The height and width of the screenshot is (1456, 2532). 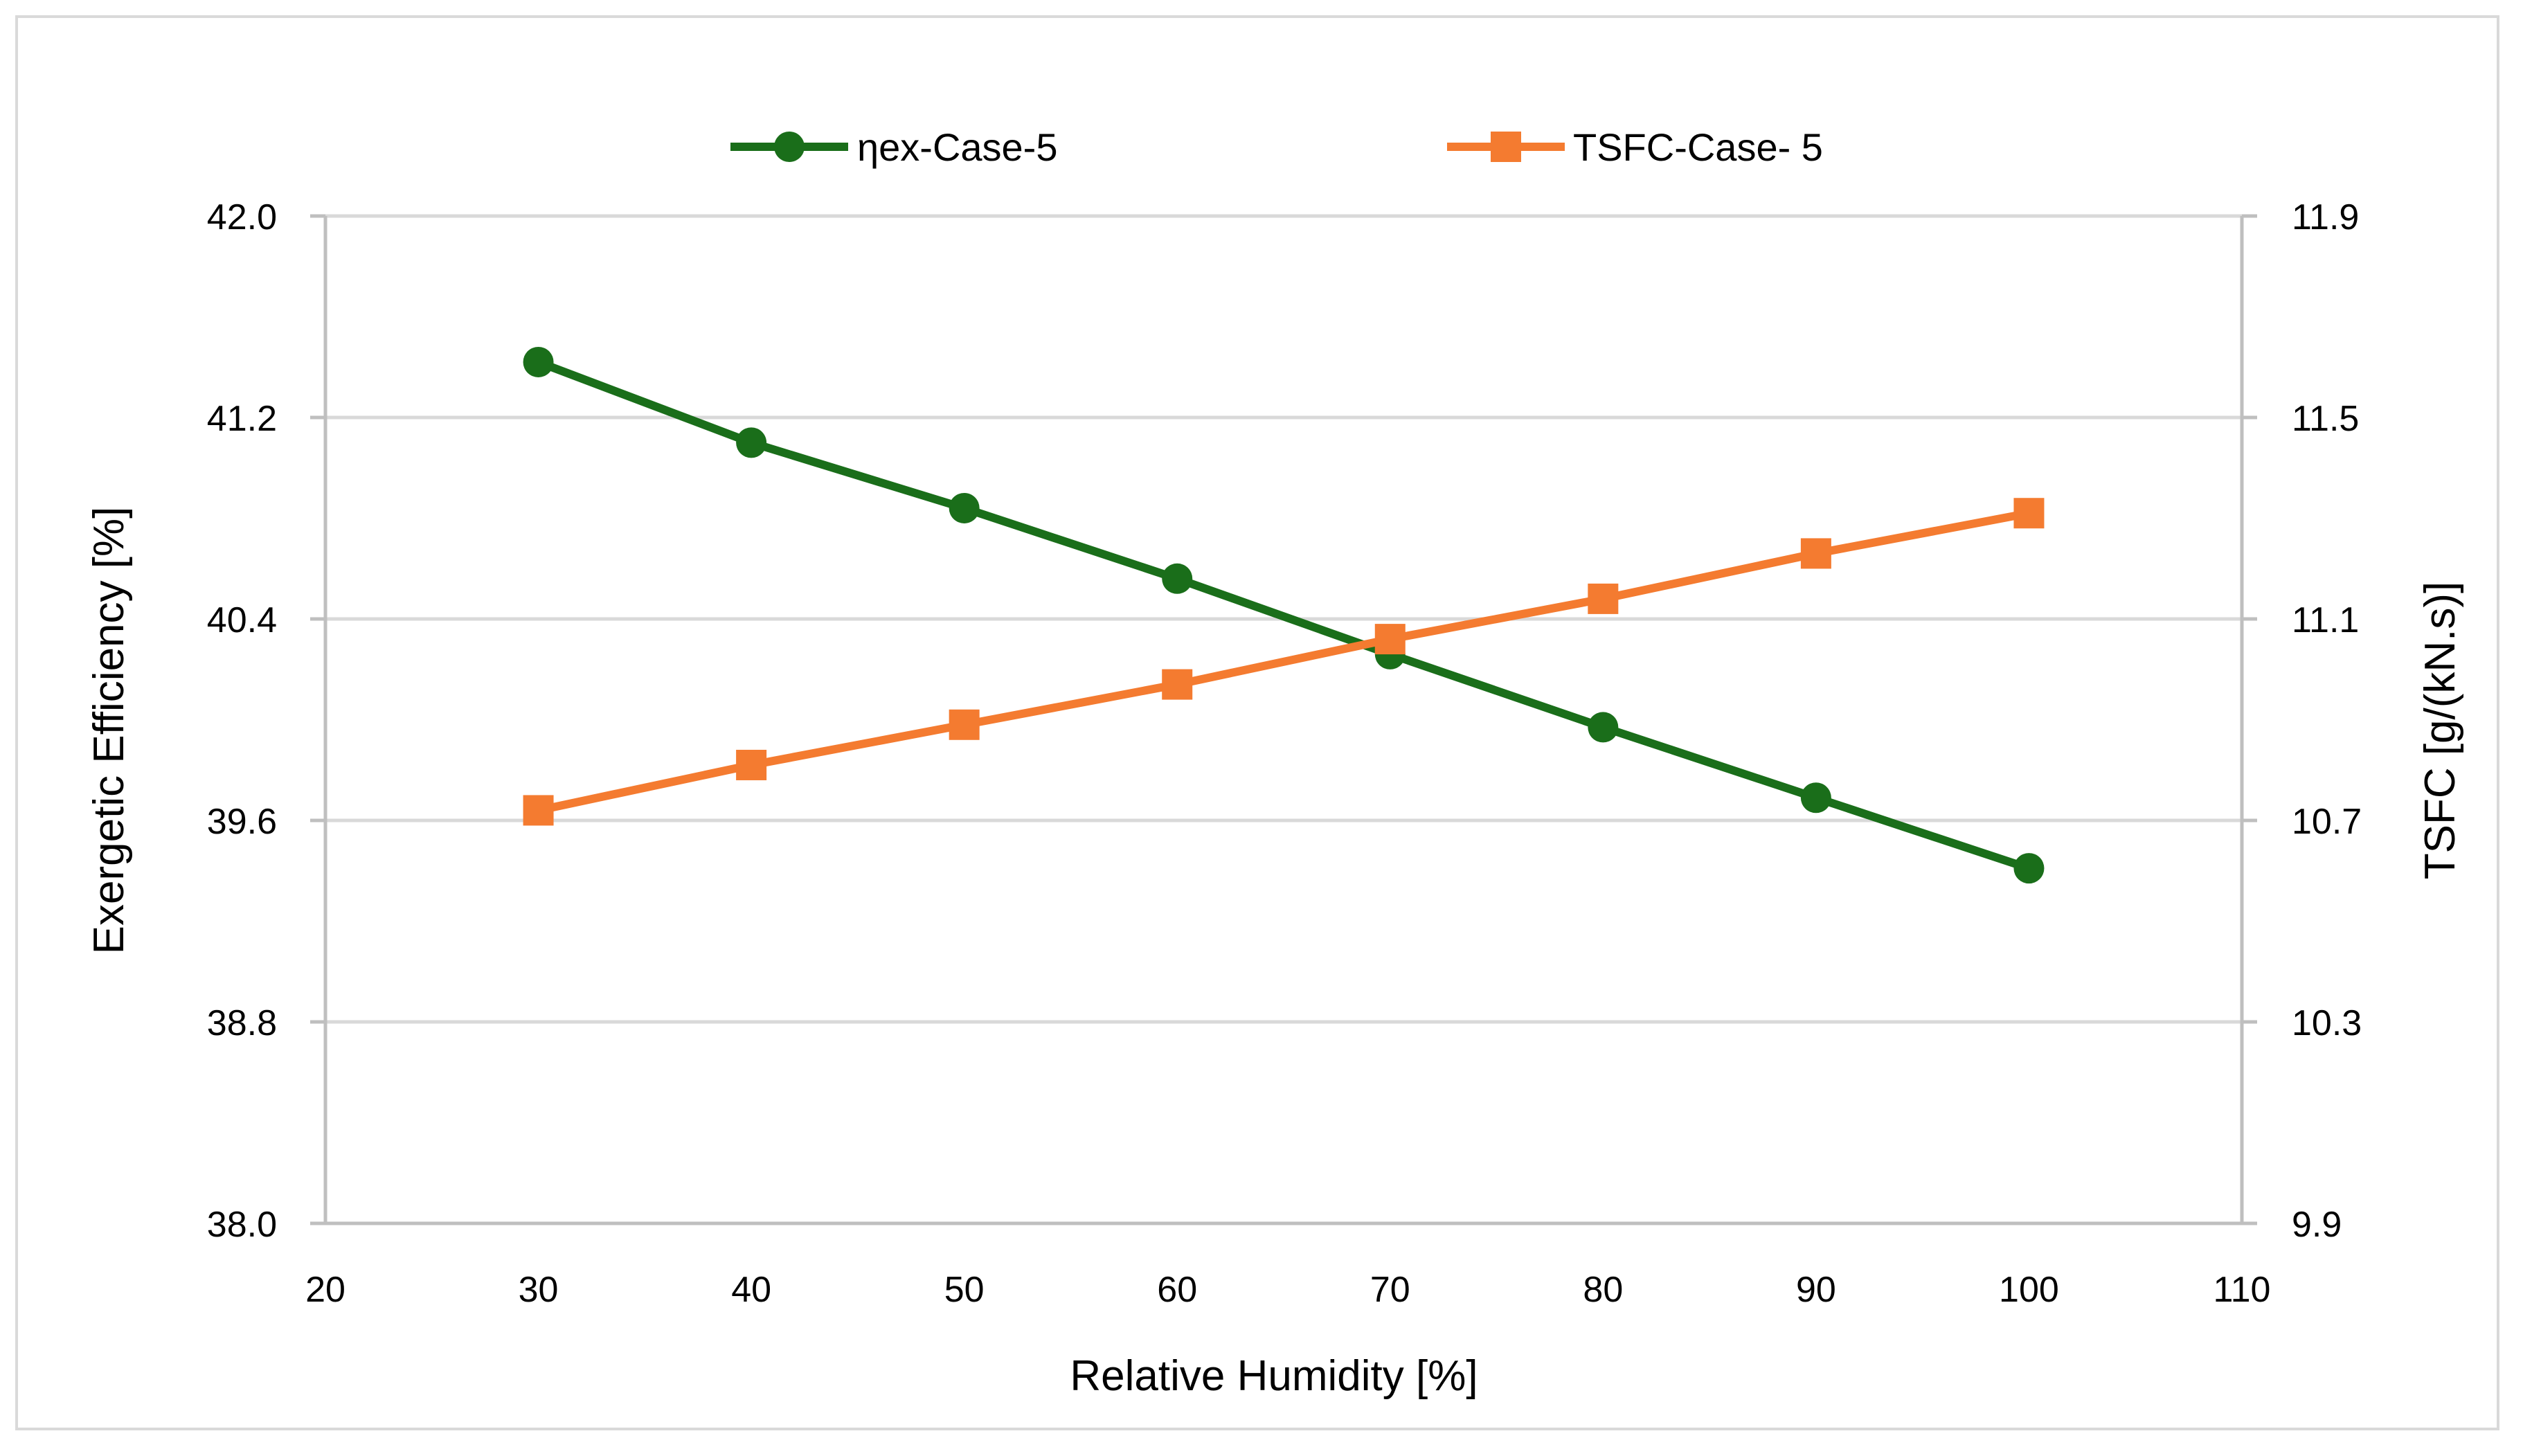 What do you see at coordinates (2325, 419) in the screenshot?
I see `y2-tick-label: 11.5` at bounding box center [2325, 419].